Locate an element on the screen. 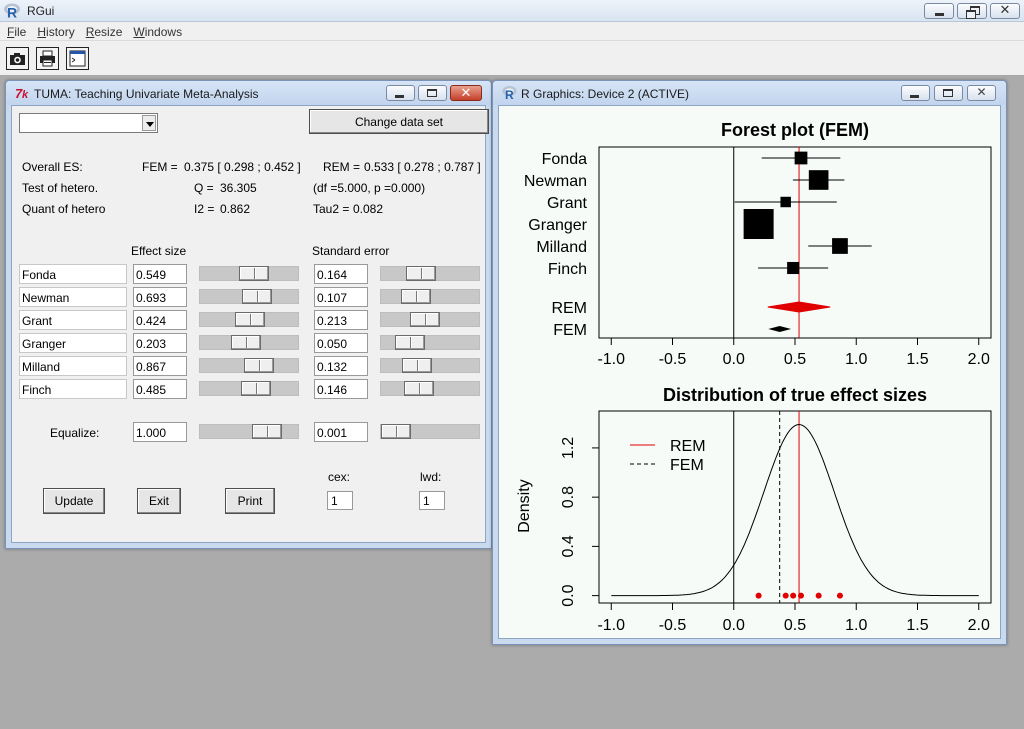 Image resolution: width=1024 pixels, height=729 pixels. standard-error-field: 0.164 is located at coordinates (341, 274).